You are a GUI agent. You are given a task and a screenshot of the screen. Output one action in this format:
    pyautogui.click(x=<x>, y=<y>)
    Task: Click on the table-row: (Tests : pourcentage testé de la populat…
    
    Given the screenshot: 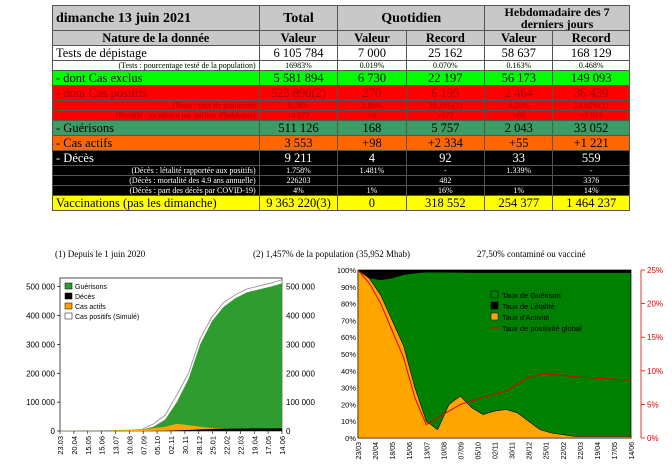 What is the action you would take?
    pyautogui.click(x=341, y=65)
    